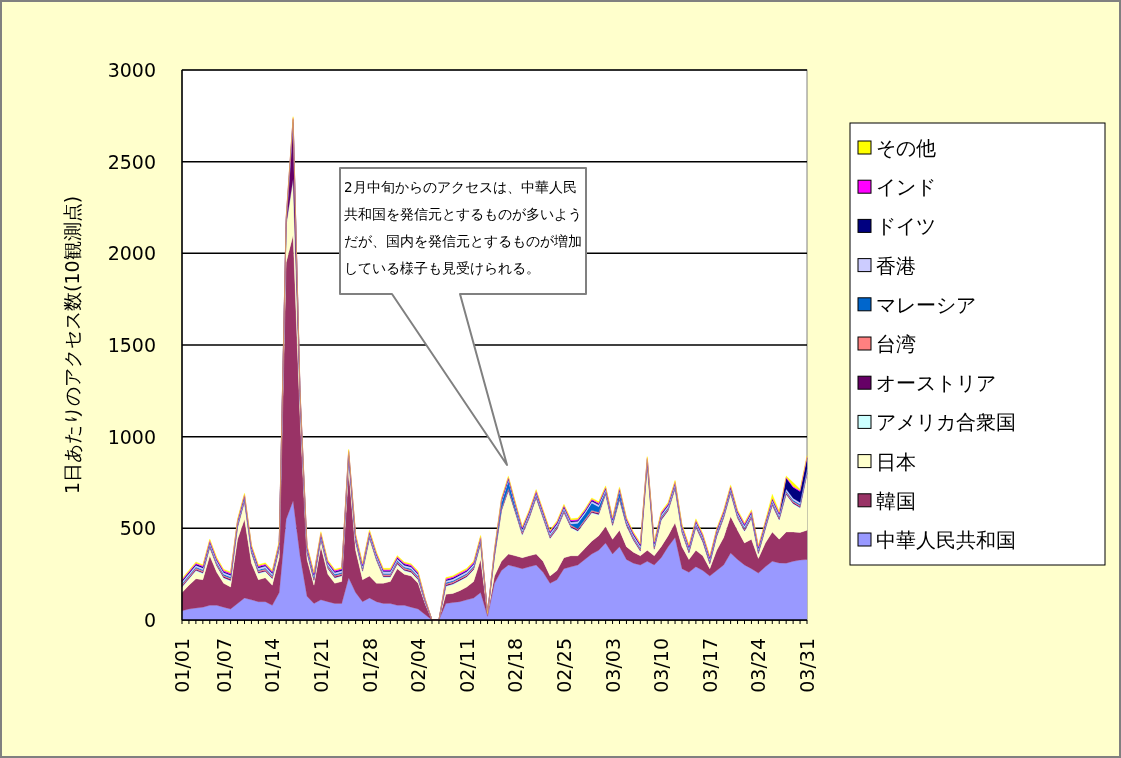 This screenshot has width=1121, height=758. What do you see at coordinates (896, 265) in the screenshot?
I see `legend-label: 香港` at bounding box center [896, 265].